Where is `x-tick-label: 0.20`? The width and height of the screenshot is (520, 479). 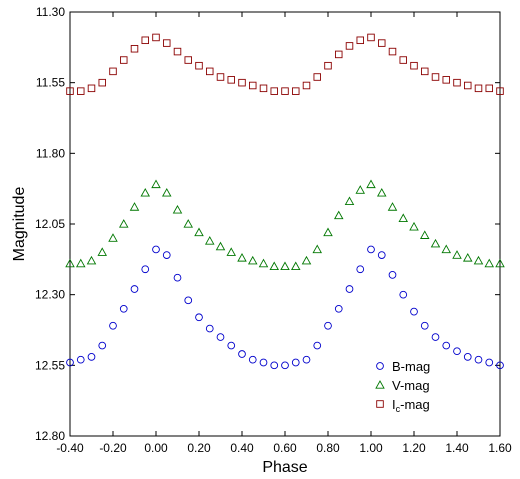
x-tick-label: 0.20 is located at coordinates (199, 448).